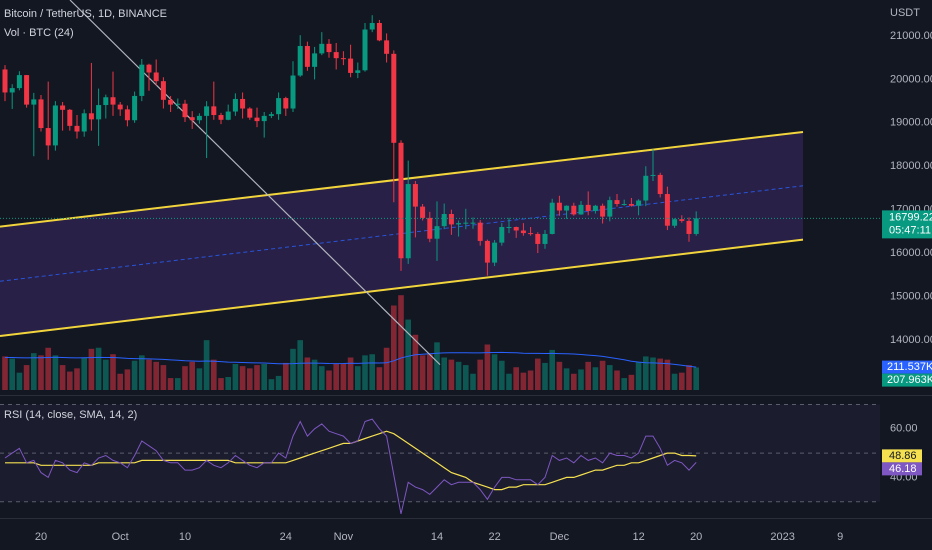 This screenshot has height=550, width=932. What do you see at coordinates (120, 537) in the screenshot?
I see `x-tick-label: Oct` at bounding box center [120, 537].